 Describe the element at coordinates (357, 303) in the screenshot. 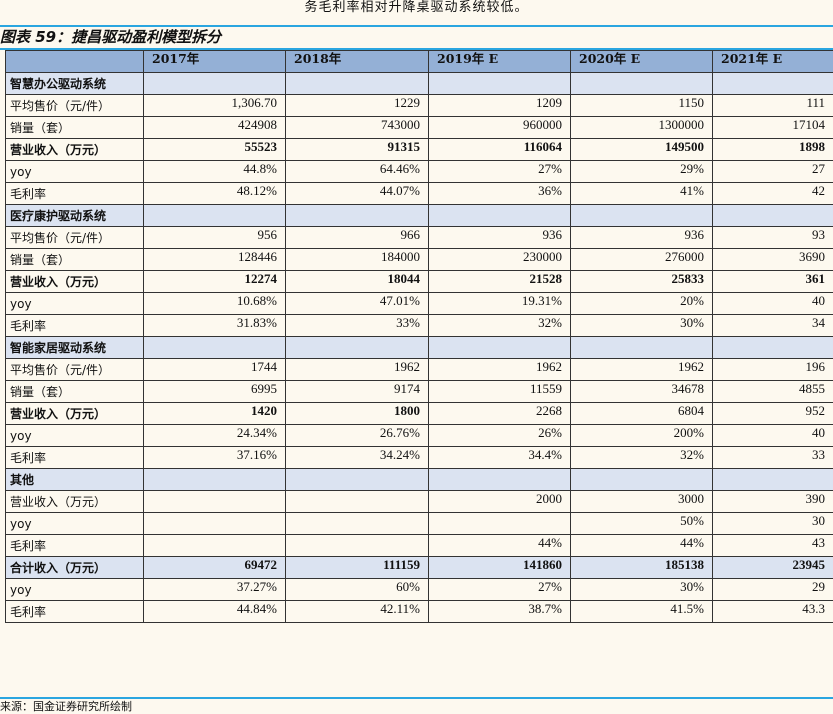

I see `cell-value: 47.01%` at that location.